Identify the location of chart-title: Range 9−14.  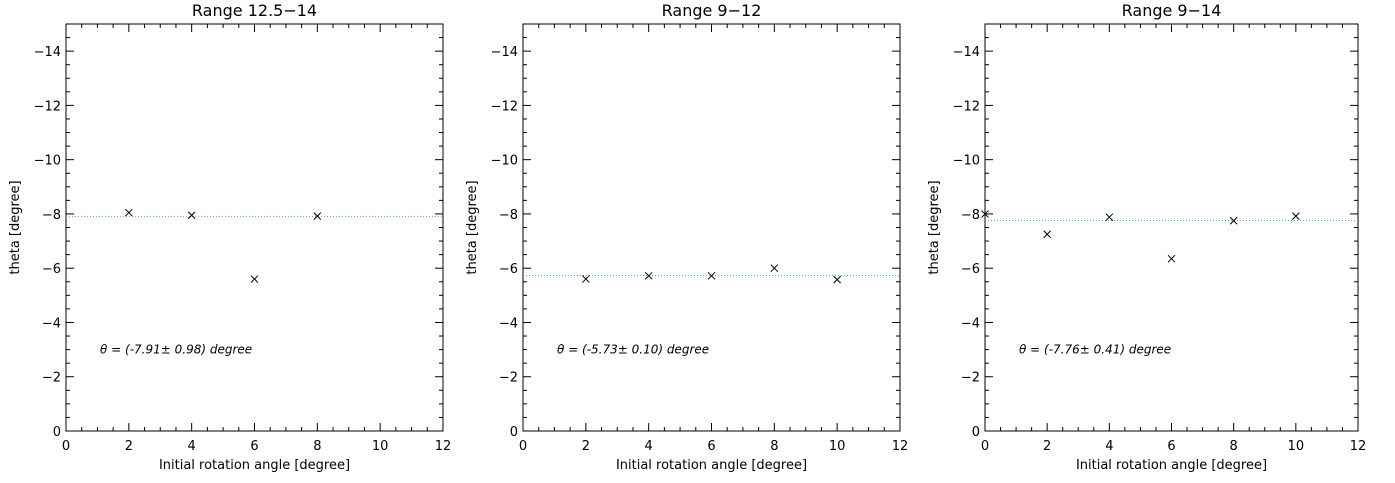
(1172, 10).